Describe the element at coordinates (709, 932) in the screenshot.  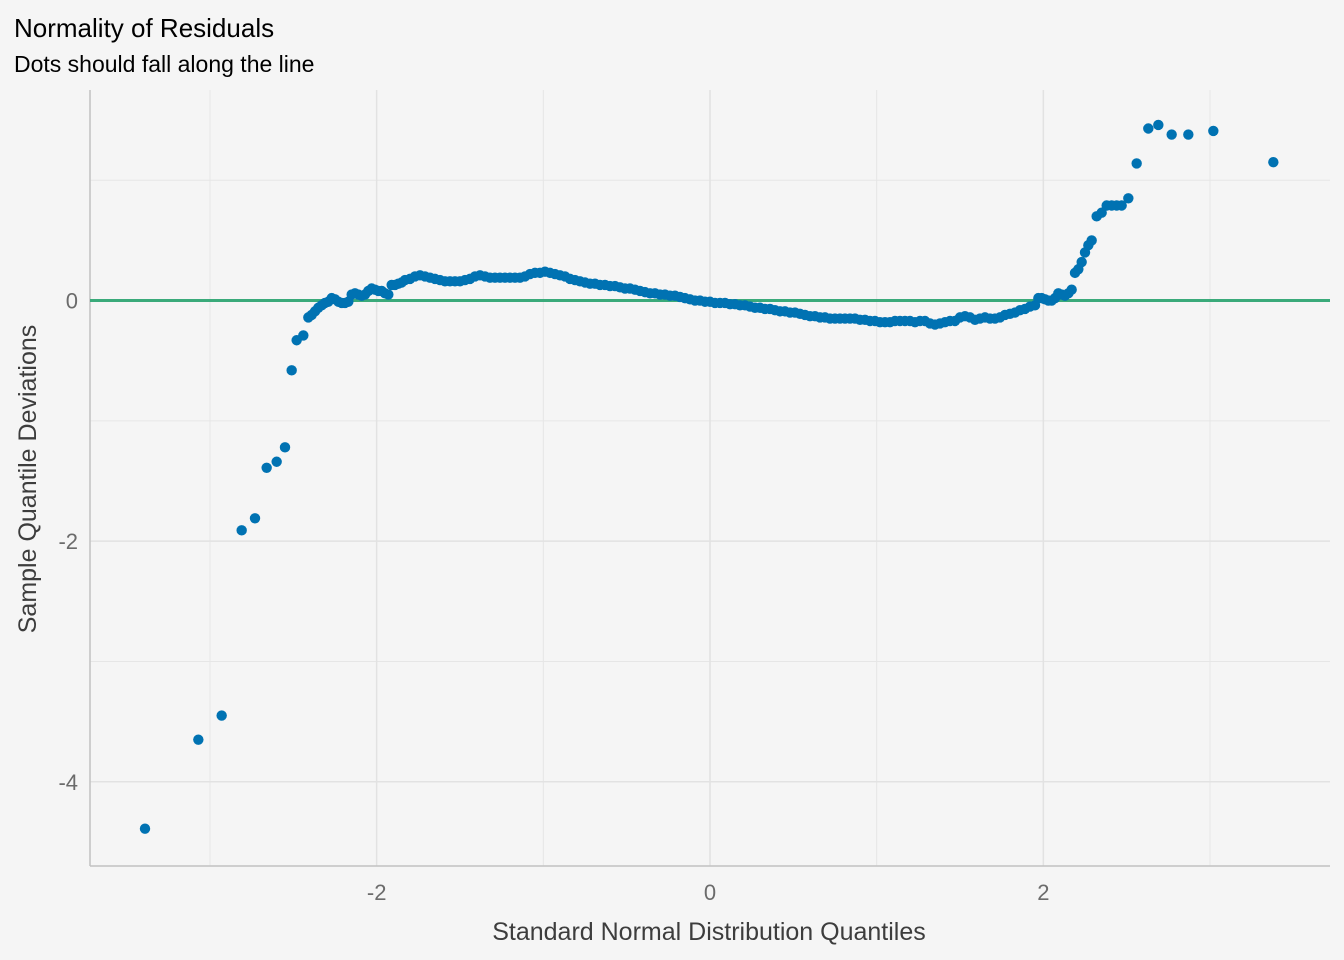
I see `x-axis-title: Standard Normal Distribution Quantiles` at that location.